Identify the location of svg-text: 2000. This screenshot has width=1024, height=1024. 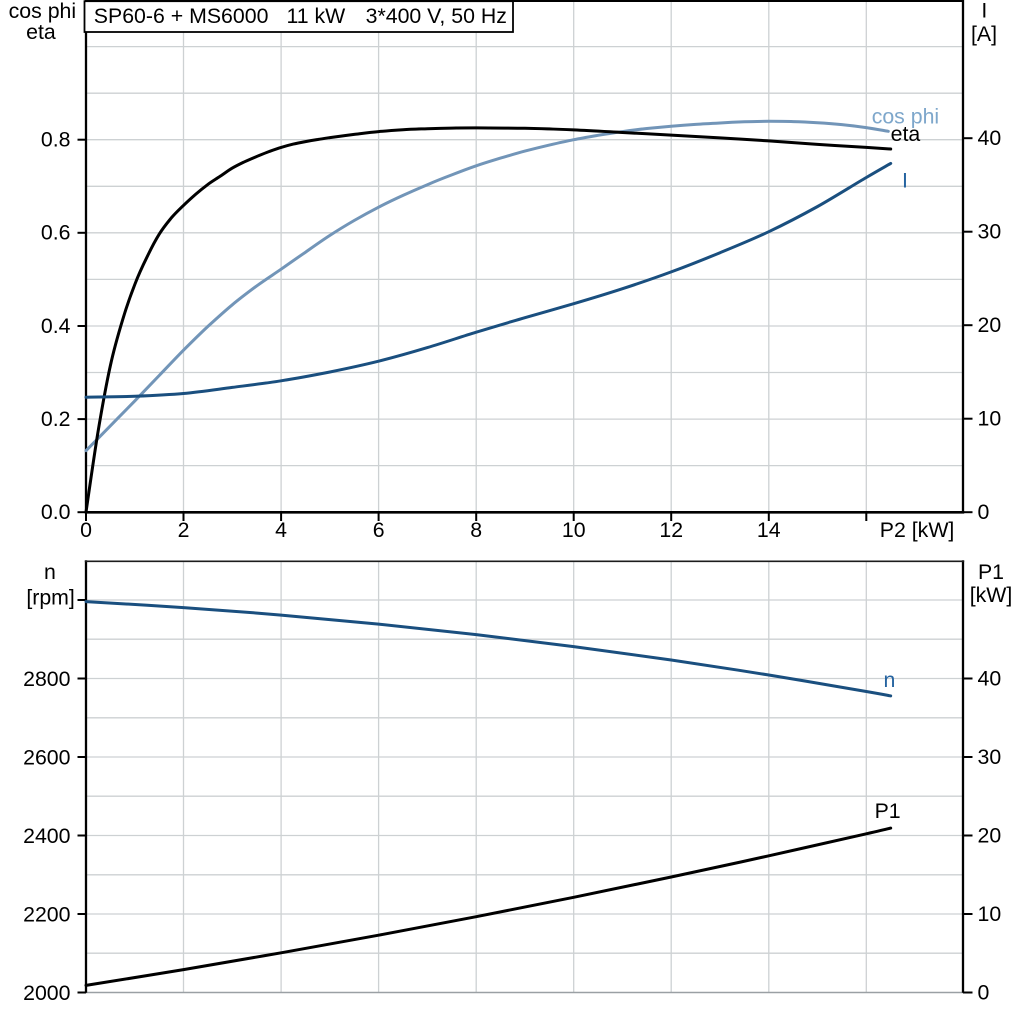
(47, 993).